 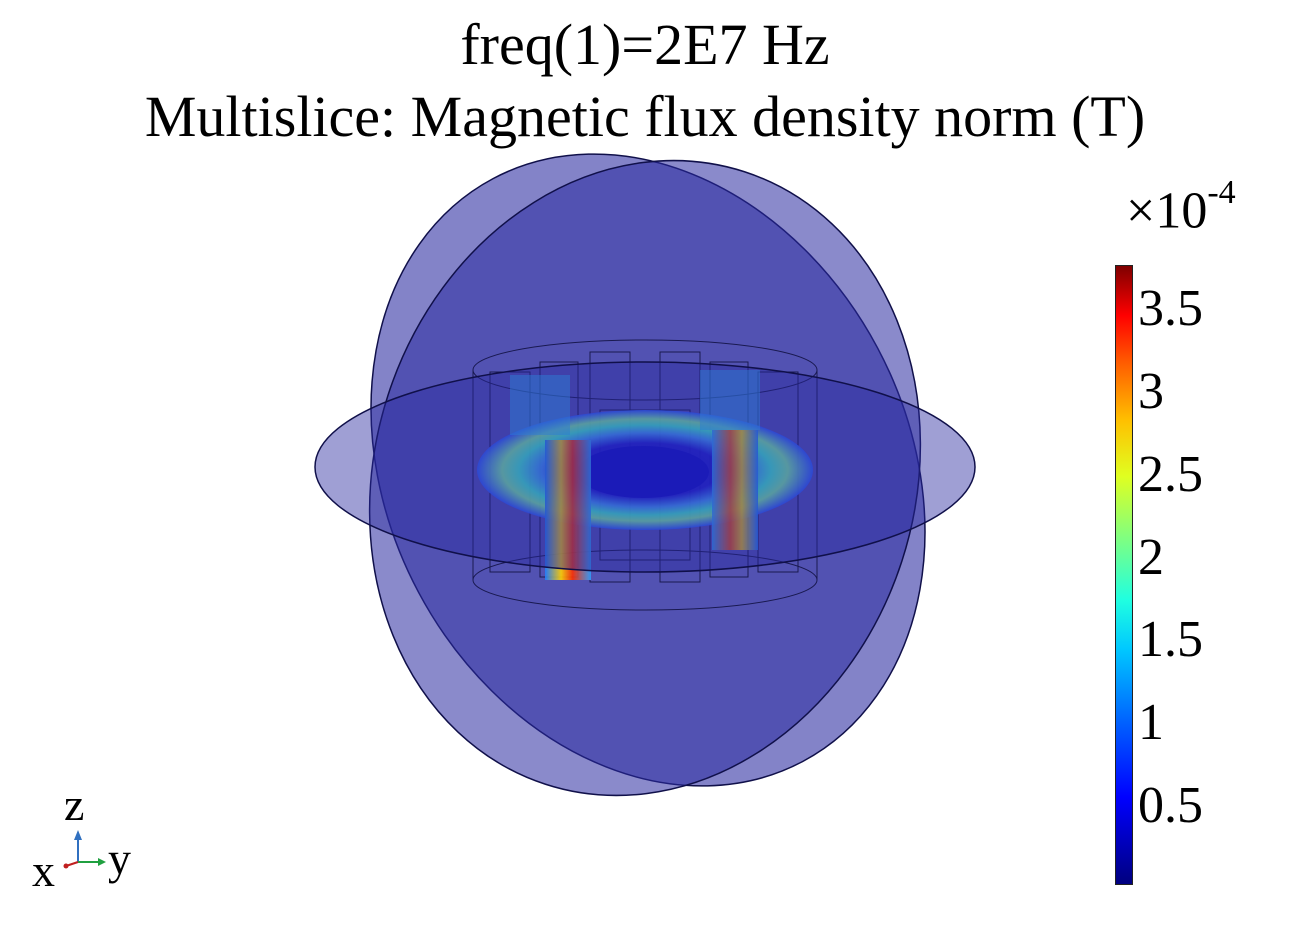 What do you see at coordinates (540, 405) in the screenshot?
I see `field-left-top` at bounding box center [540, 405].